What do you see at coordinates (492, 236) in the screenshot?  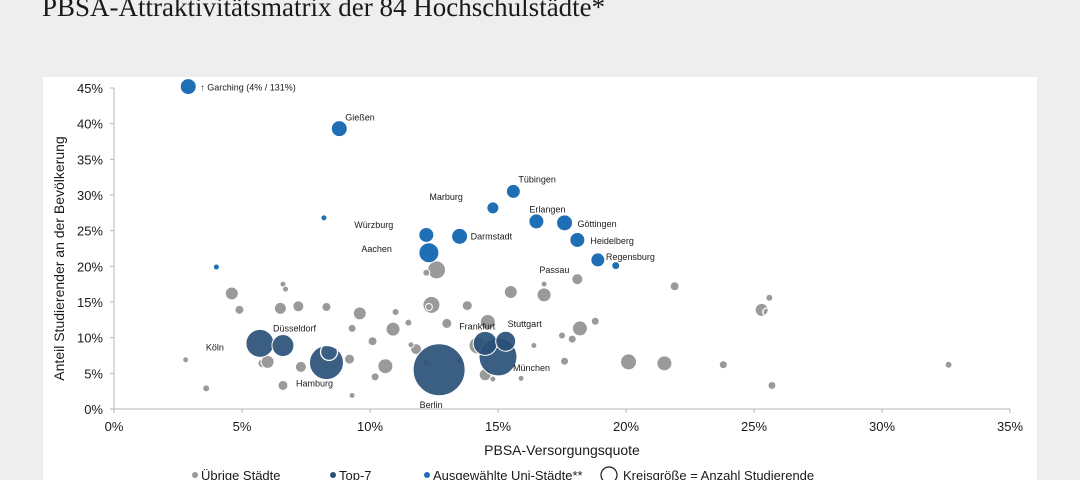 I see `city-label: Darmstadt` at bounding box center [492, 236].